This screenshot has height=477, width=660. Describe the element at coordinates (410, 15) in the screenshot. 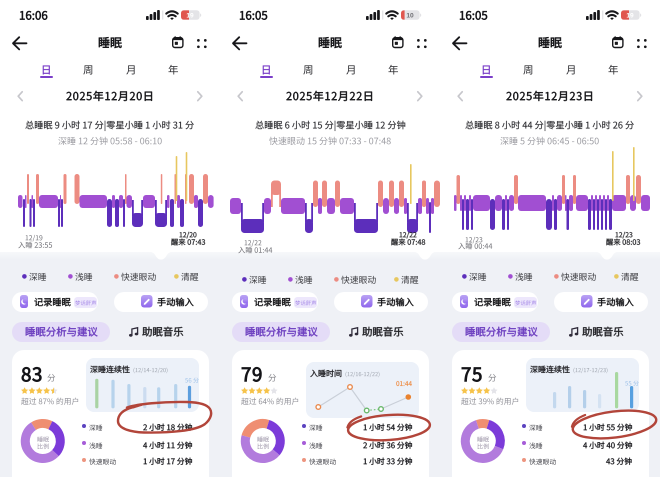

I see `svg-text: 10` at that location.